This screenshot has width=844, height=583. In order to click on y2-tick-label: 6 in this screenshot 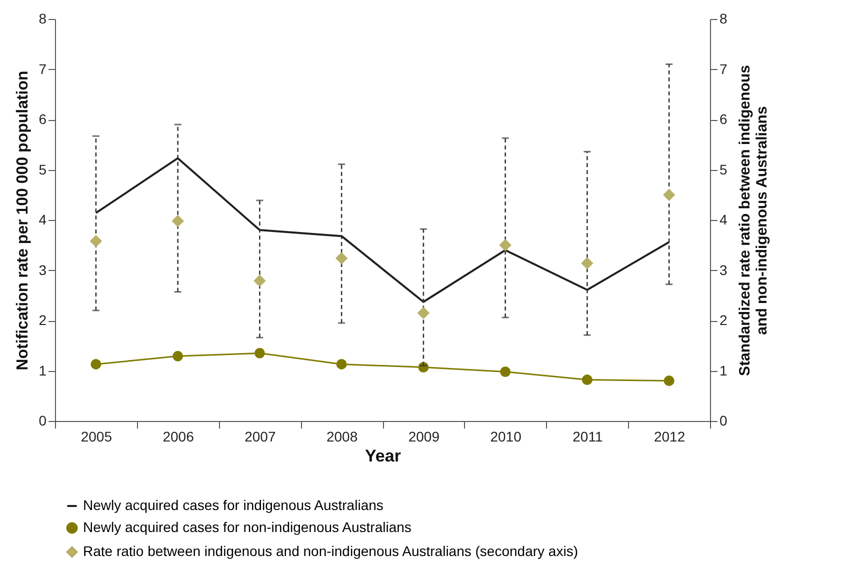, I will do `click(724, 119)`.